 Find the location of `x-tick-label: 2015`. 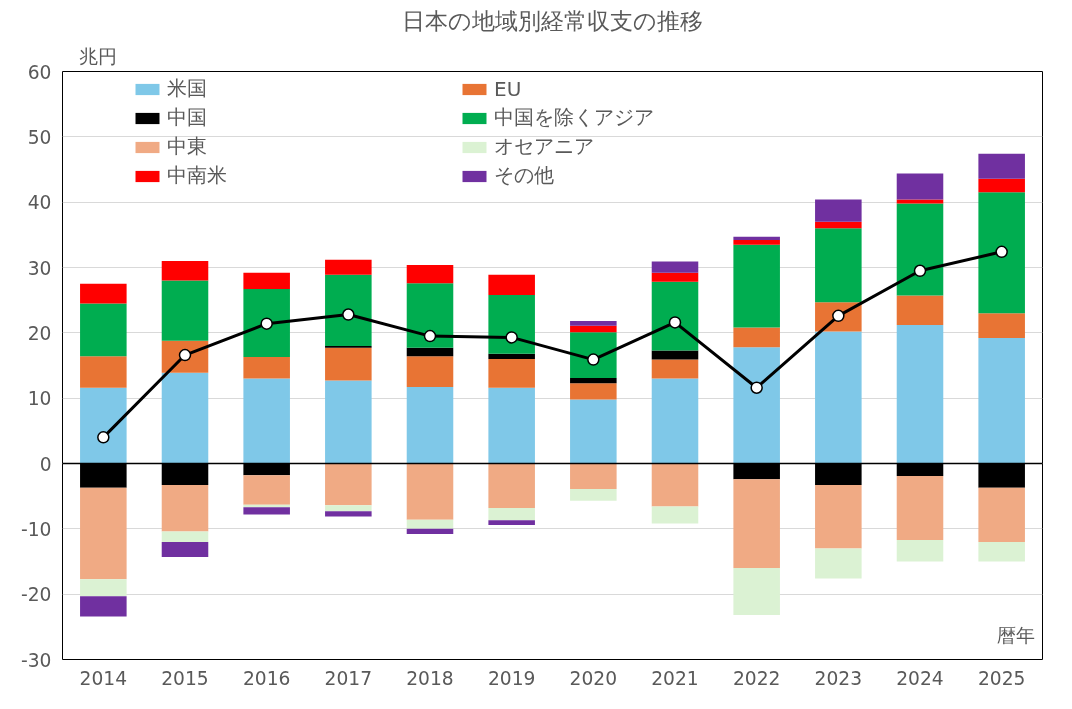

x-tick-label: 2015 is located at coordinates (185, 678).